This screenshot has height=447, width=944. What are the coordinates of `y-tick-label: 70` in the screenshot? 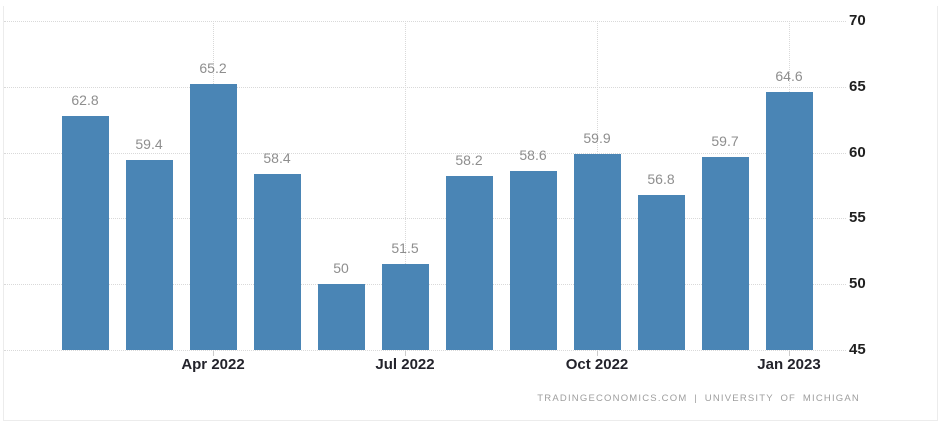 It's located at (857, 20).